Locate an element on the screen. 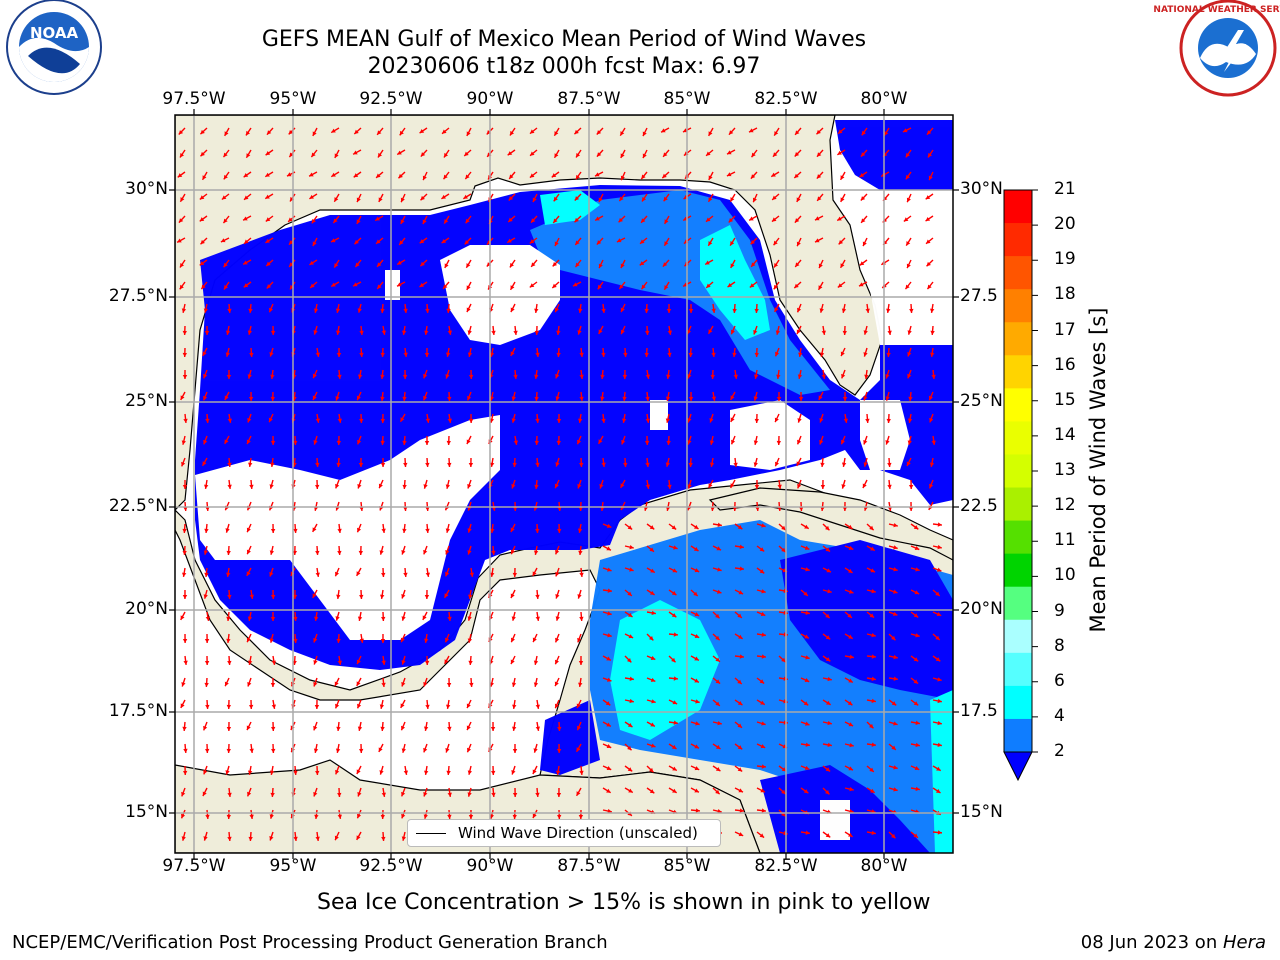 The width and height of the screenshot is (1280, 960). lon-tick-label: 90°W is located at coordinates (490, 866).